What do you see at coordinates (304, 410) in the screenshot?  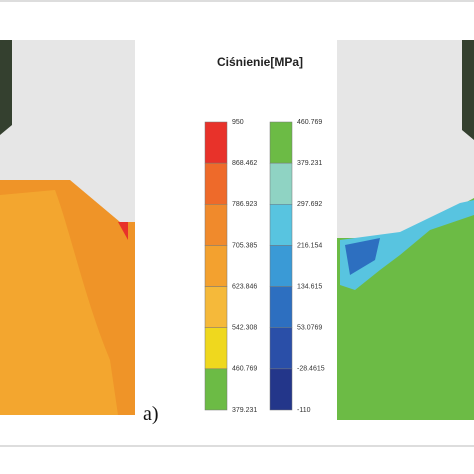 I see `colorbar-label: -110` at bounding box center [304, 410].